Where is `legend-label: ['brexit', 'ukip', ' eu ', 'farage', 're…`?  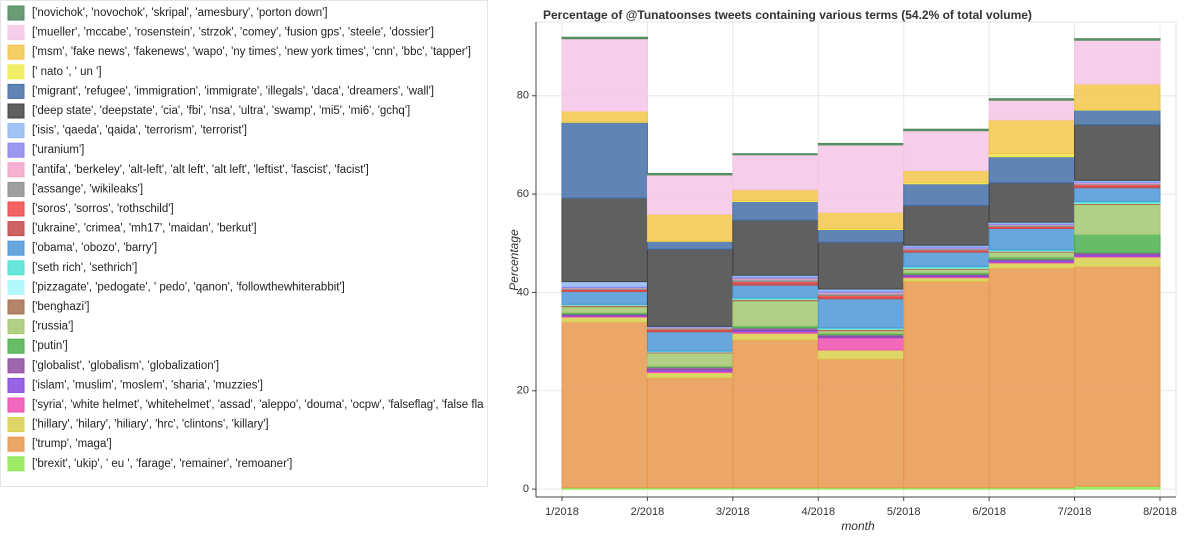
legend-label: ['brexit', 'ukip', ' eu ', 'farage', 're… is located at coordinates (162, 464).